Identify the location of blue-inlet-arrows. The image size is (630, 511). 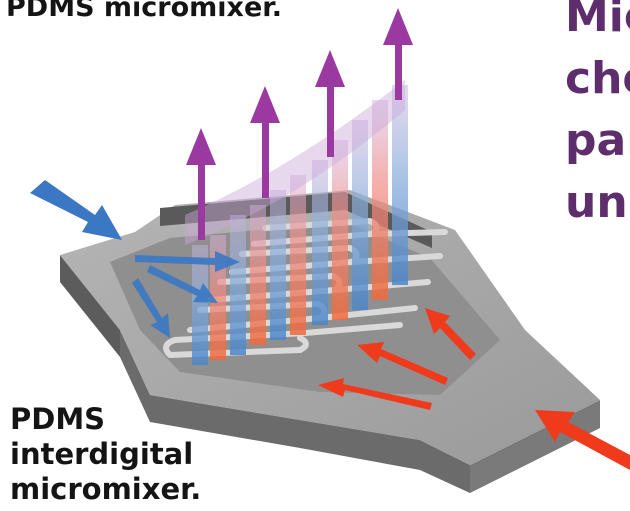
(135, 259).